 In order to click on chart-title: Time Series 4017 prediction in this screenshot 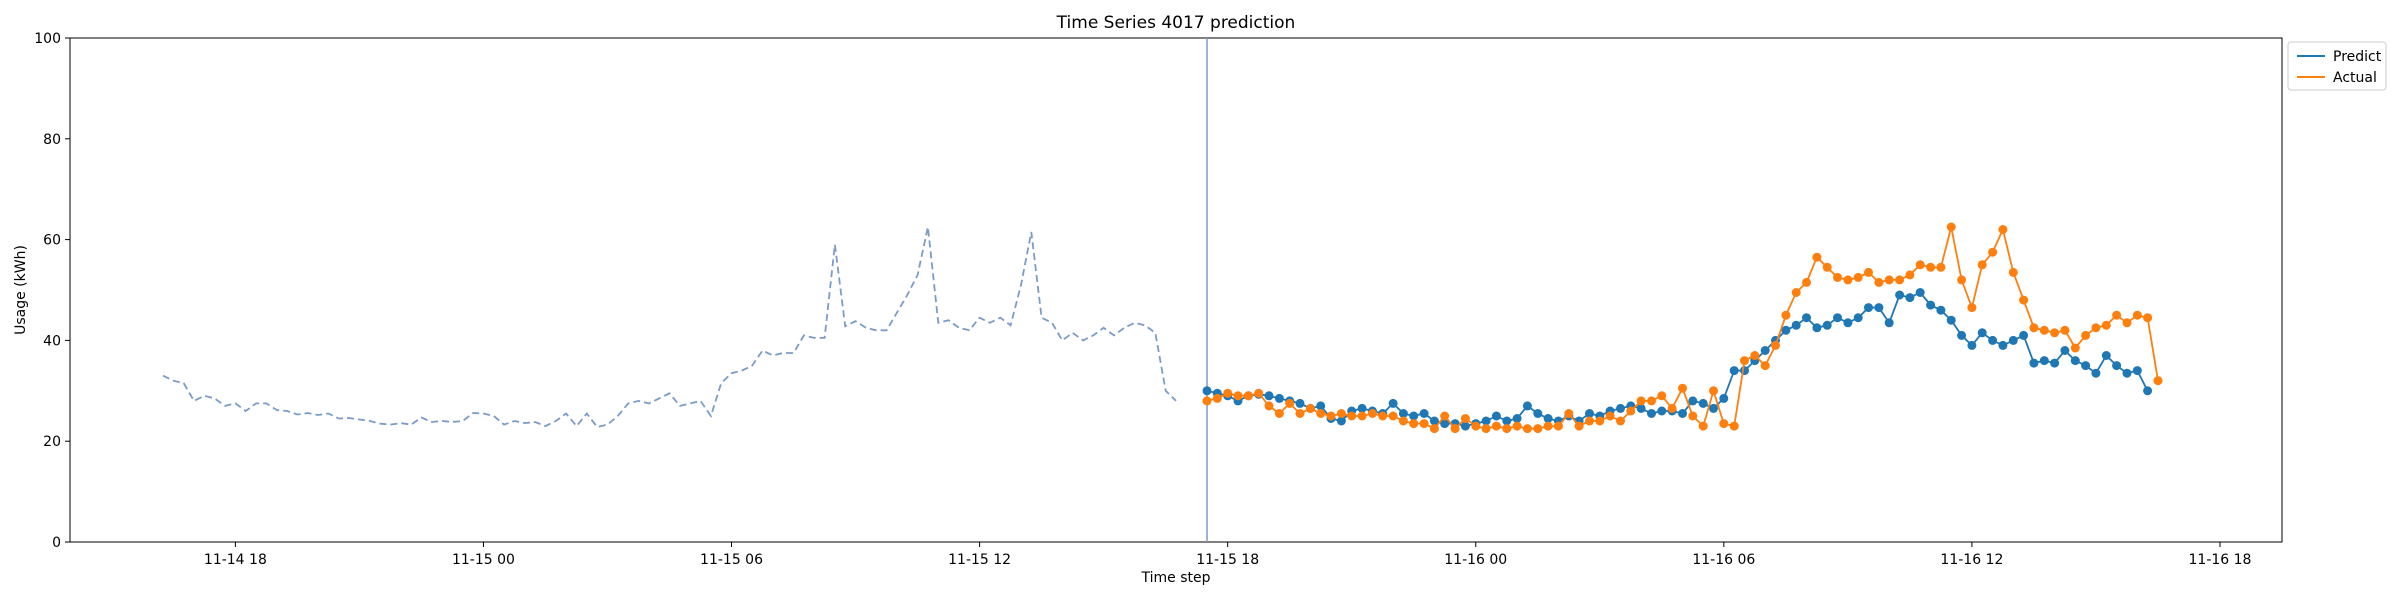, I will do `click(1176, 23)`.